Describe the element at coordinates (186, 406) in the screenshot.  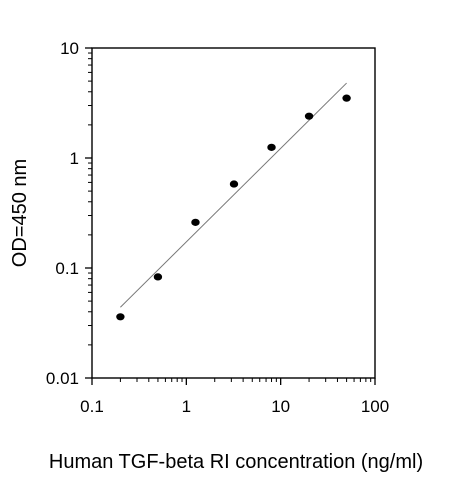
I see `x-tick-label: 1` at that location.